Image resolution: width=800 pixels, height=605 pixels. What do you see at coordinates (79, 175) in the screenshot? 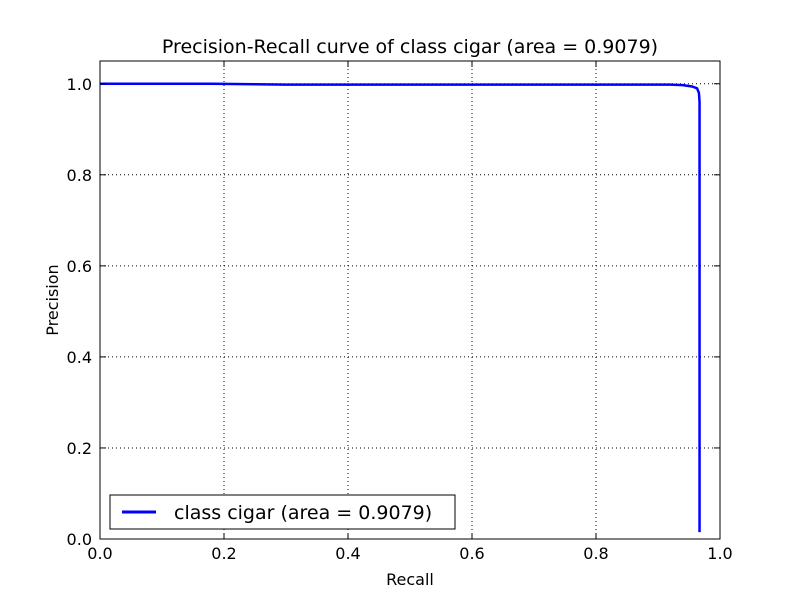
I see `y-tick-label: 0.8` at bounding box center [79, 175].